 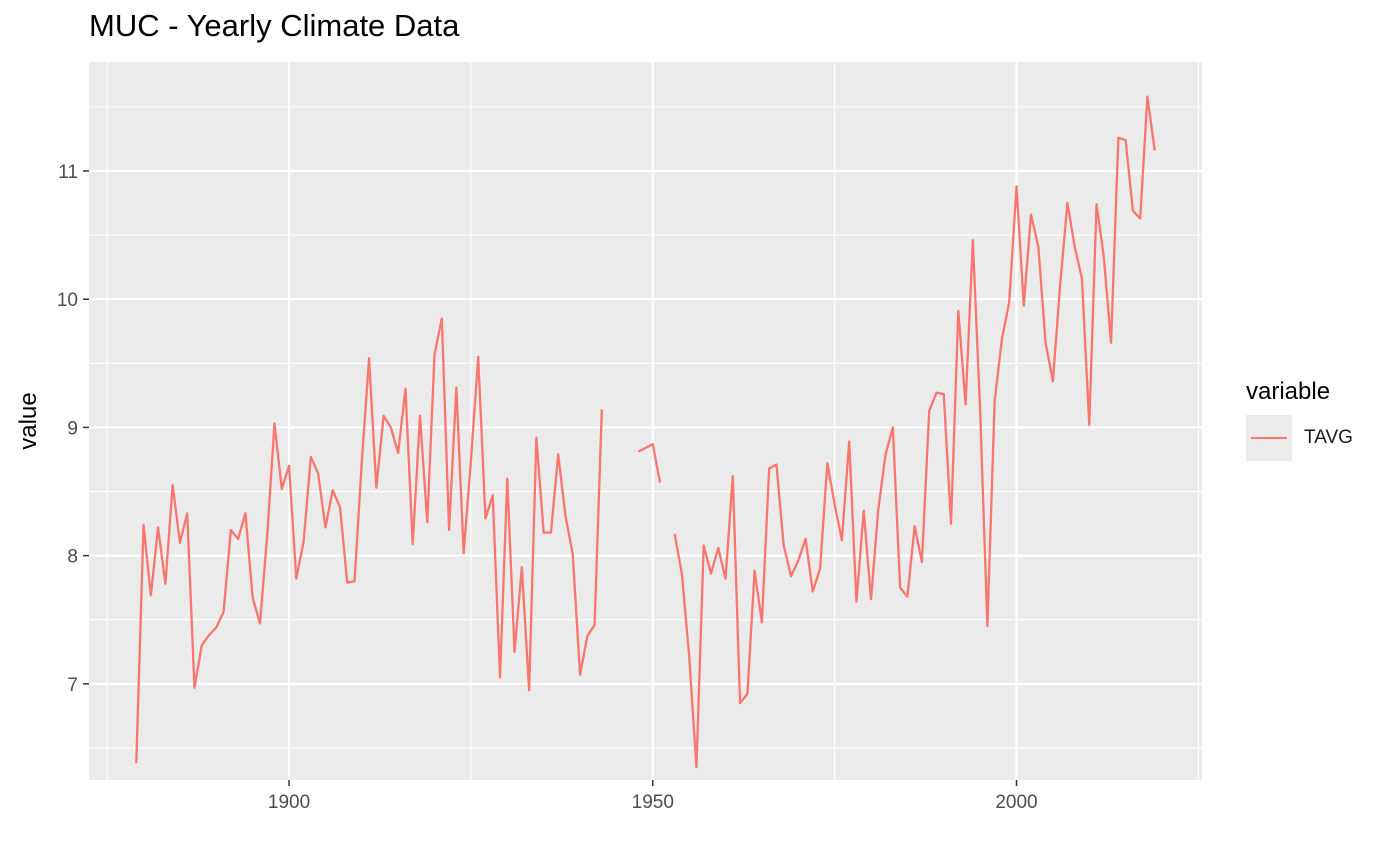 I want to click on legend: variable TAVG, so click(x=1299, y=419).